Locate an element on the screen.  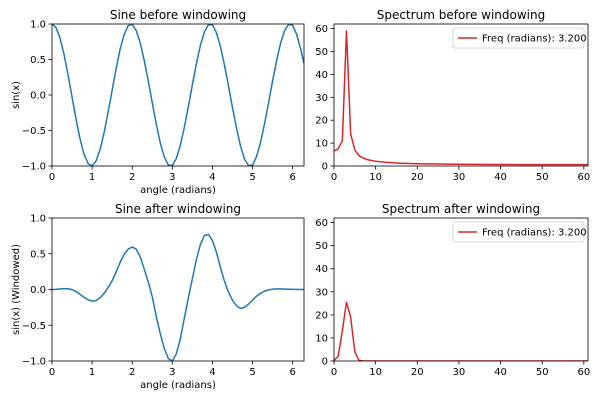
chart-title: Spectrum after windowing is located at coordinates (461, 209).